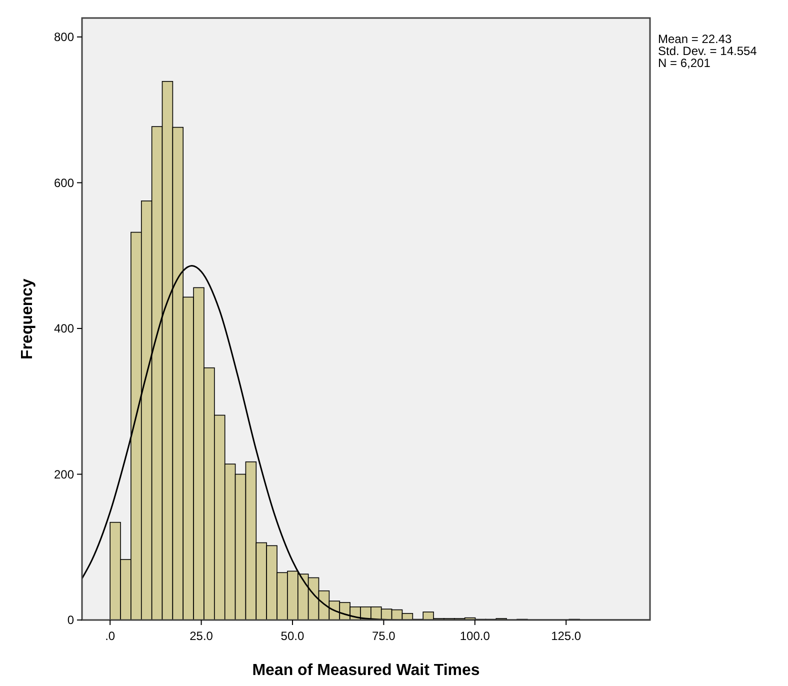 The width and height of the screenshot is (788, 686). I want to click on y-tick-label: 200, so click(64, 474).